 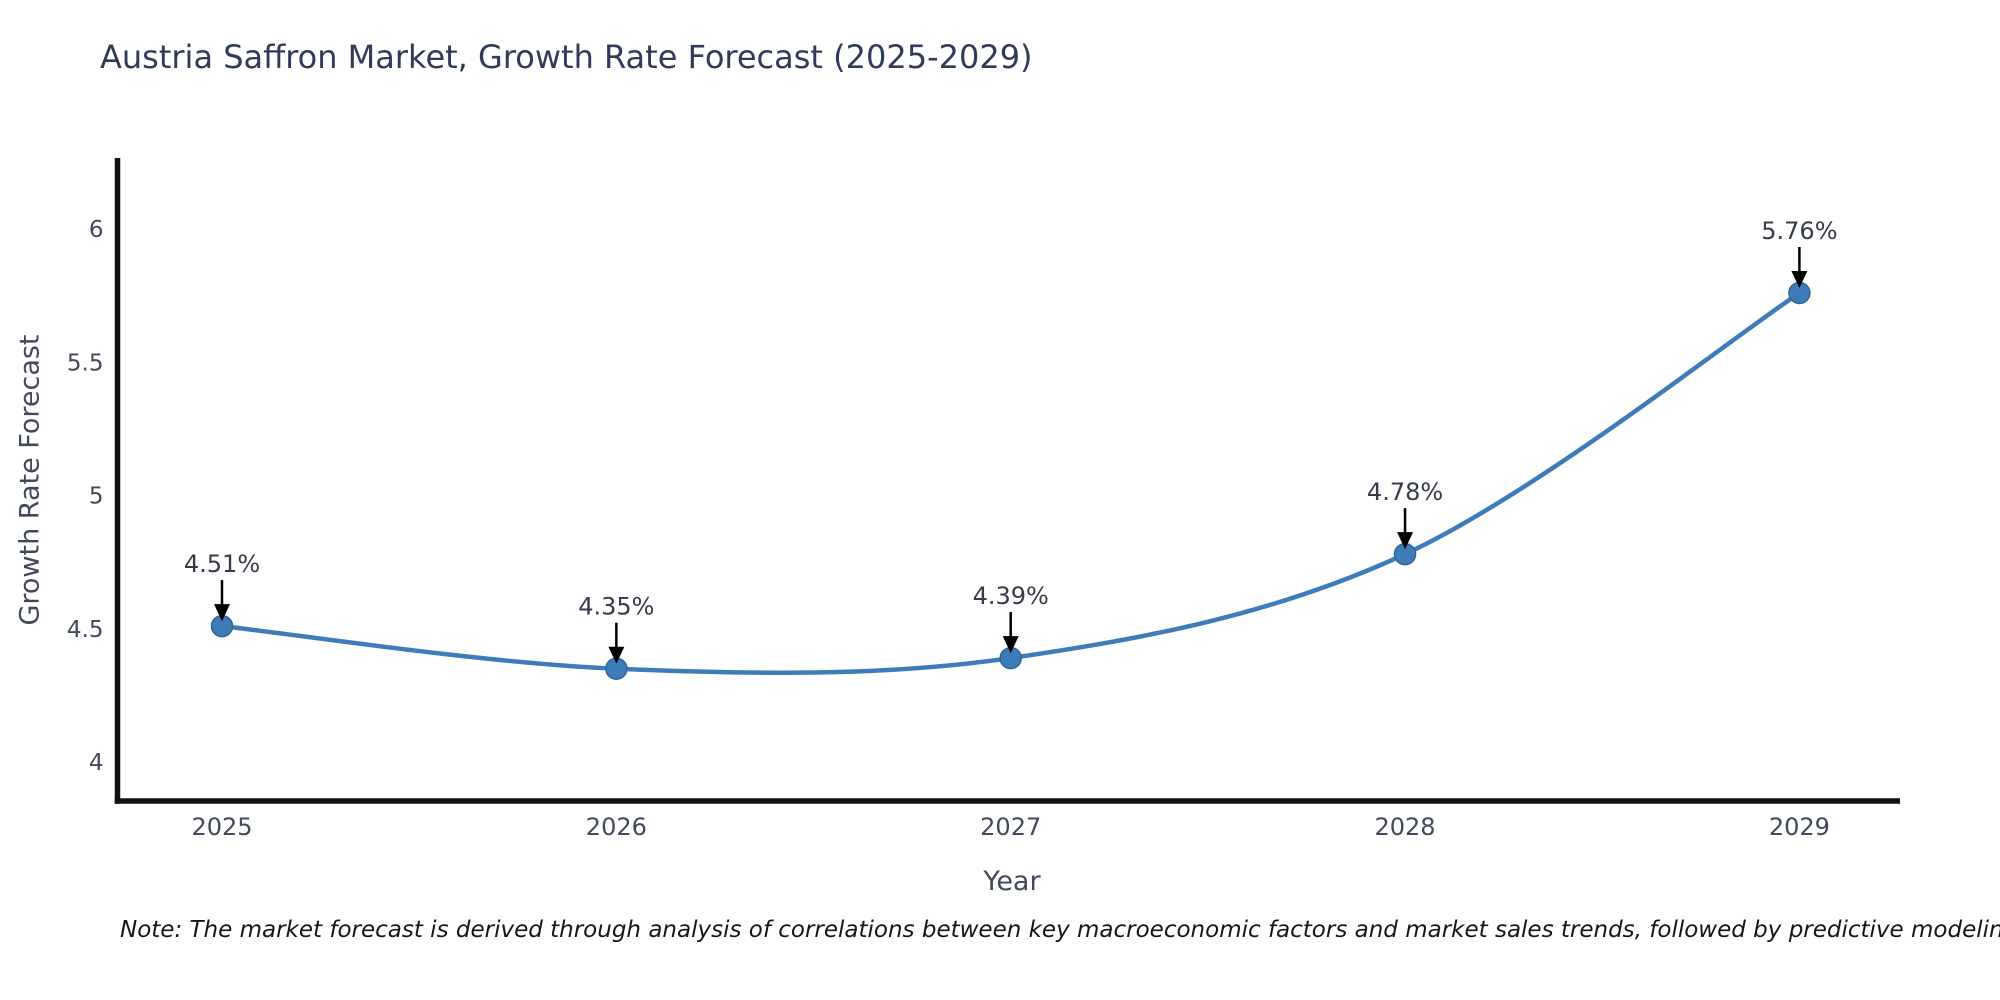 What do you see at coordinates (1405, 827) in the screenshot?
I see `x-tick-label: 2028` at bounding box center [1405, 827].